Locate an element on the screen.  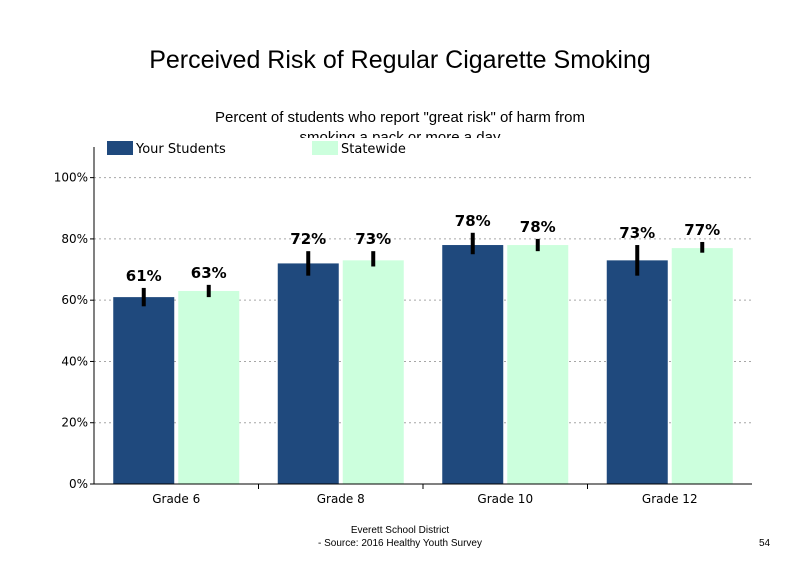
y-tick-label: 0% is located at coordinates (78, 484).